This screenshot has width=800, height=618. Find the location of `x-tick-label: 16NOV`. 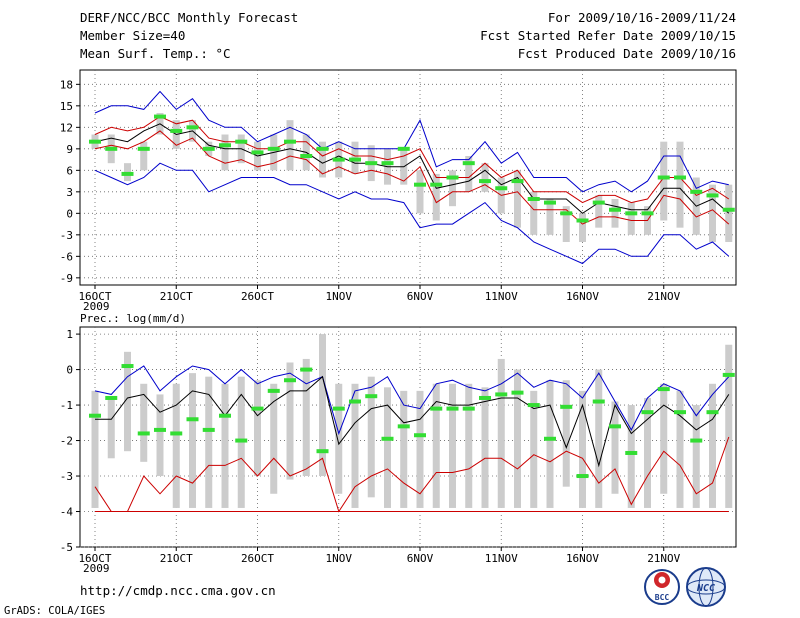

x-tick-label: 16NOV is located at coordinates (582, 296).